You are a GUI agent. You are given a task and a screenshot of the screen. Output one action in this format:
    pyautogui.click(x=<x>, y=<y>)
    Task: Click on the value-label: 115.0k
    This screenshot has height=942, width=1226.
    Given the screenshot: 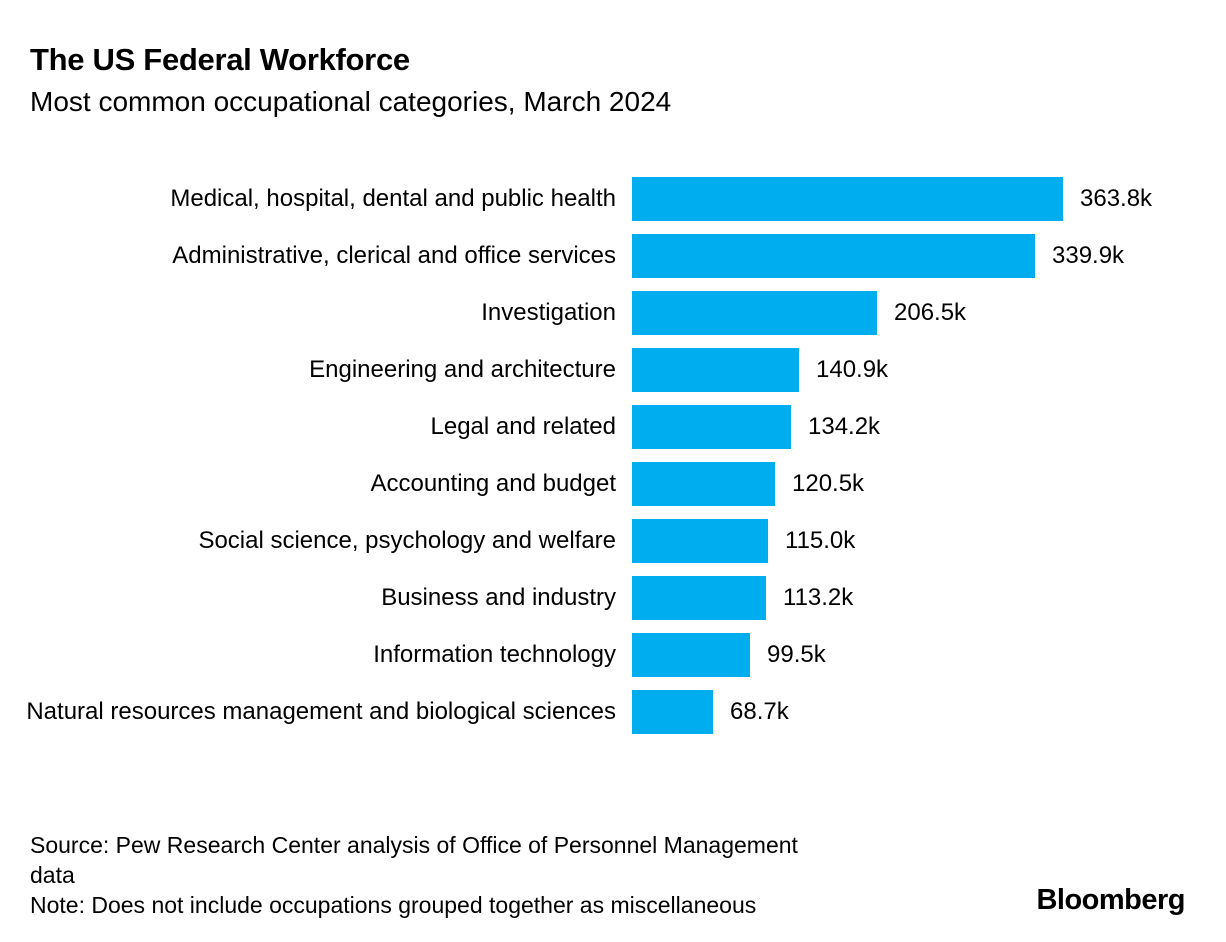 What is the action you would take?
    pyautogui.click(x=820, y=540)
    